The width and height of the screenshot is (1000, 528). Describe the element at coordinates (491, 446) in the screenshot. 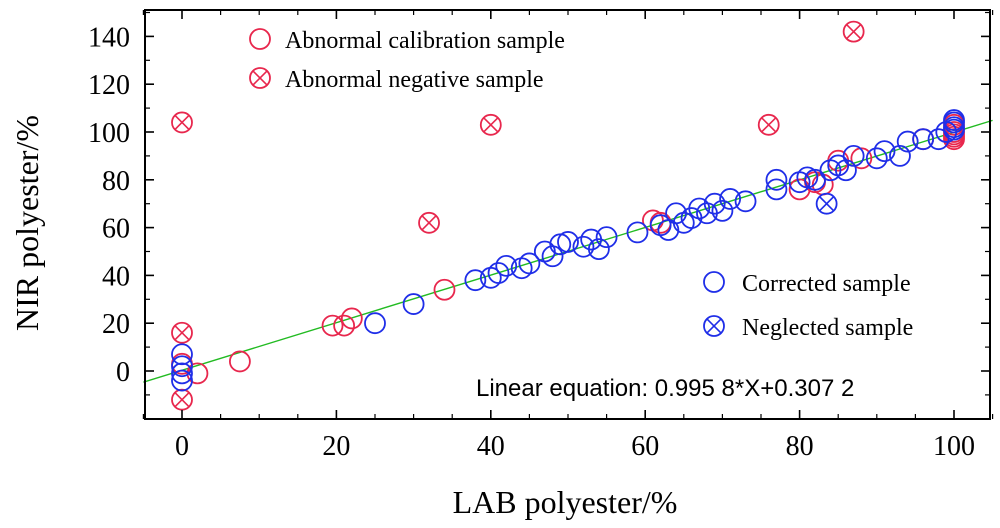

I see `x-tick-label: 40` at that location.